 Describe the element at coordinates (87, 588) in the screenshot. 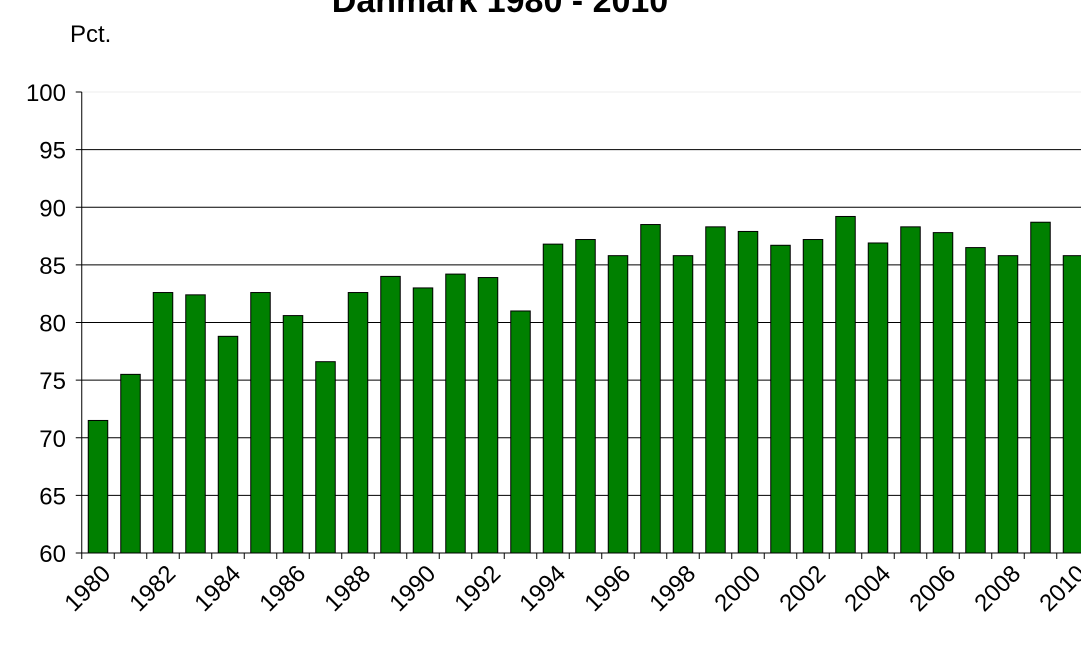

I see `x-tick-label: 1980` at that location.